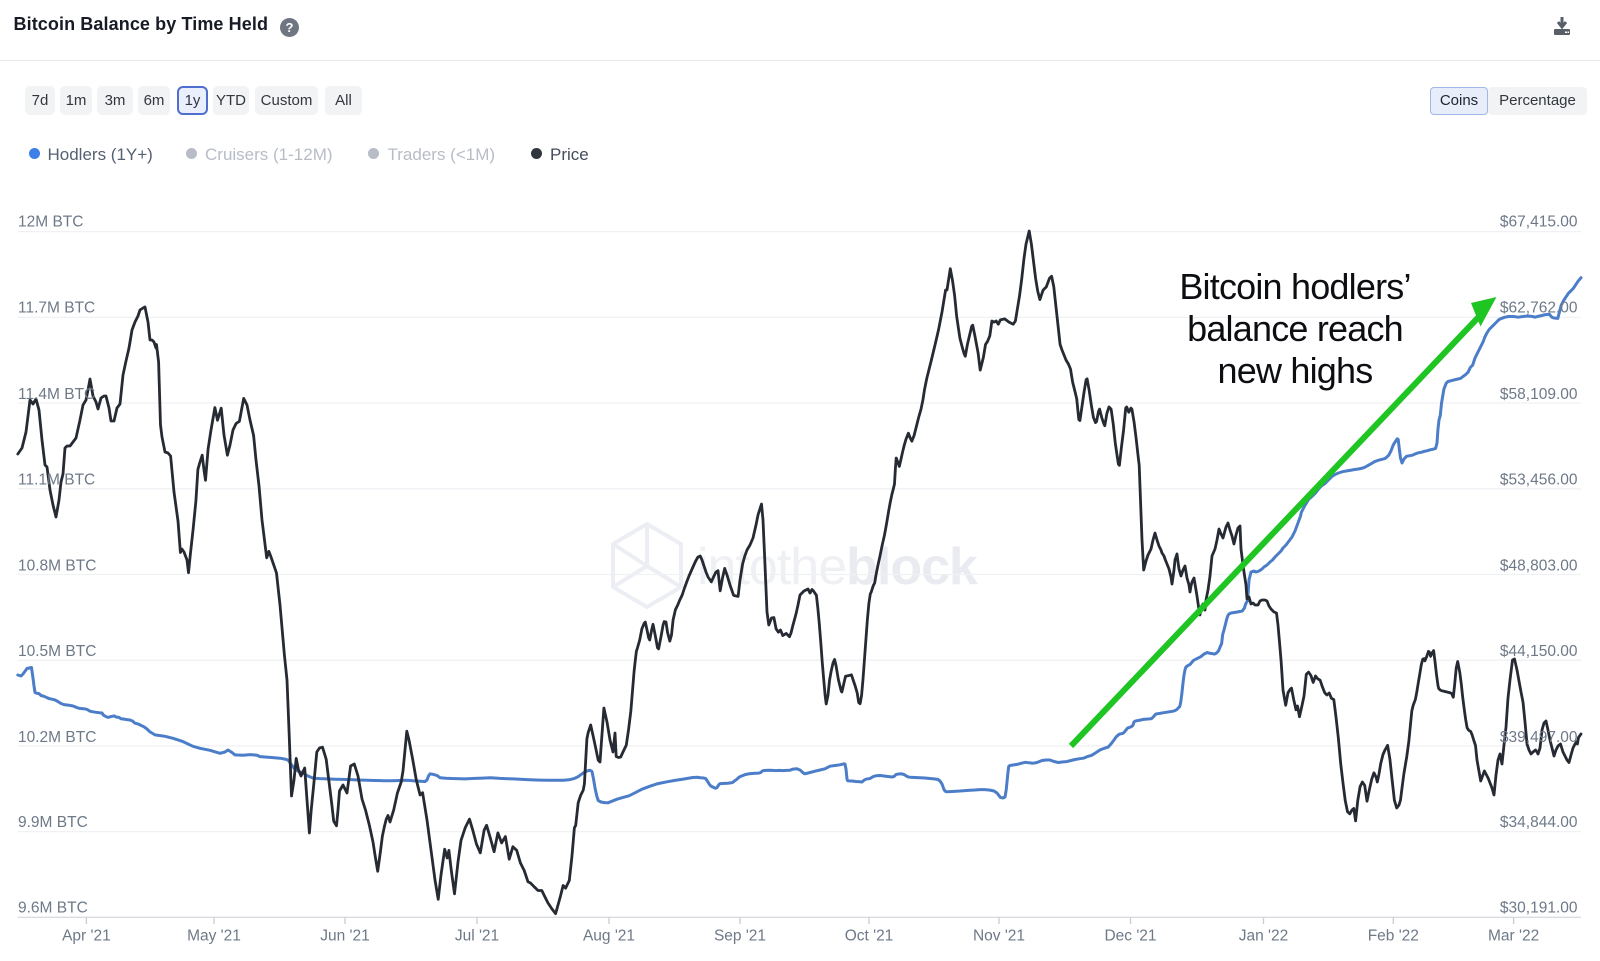  What do you see at coordinates (56, 480) in the screenshot?
I see `svg-text: 11.1M BTC` at bounding box center [56, 480].